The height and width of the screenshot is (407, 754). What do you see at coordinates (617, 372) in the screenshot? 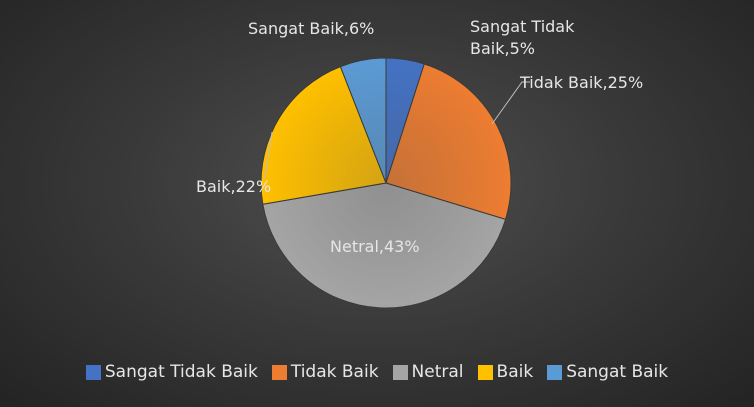
I see `legend-label: Sangat Baik` at bounding box center [617, 372].